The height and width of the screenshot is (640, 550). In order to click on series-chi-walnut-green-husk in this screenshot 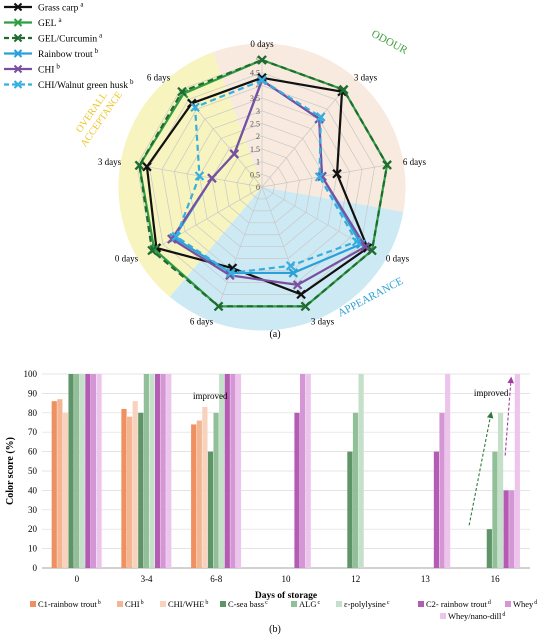, I will do `click(266, 177)`.